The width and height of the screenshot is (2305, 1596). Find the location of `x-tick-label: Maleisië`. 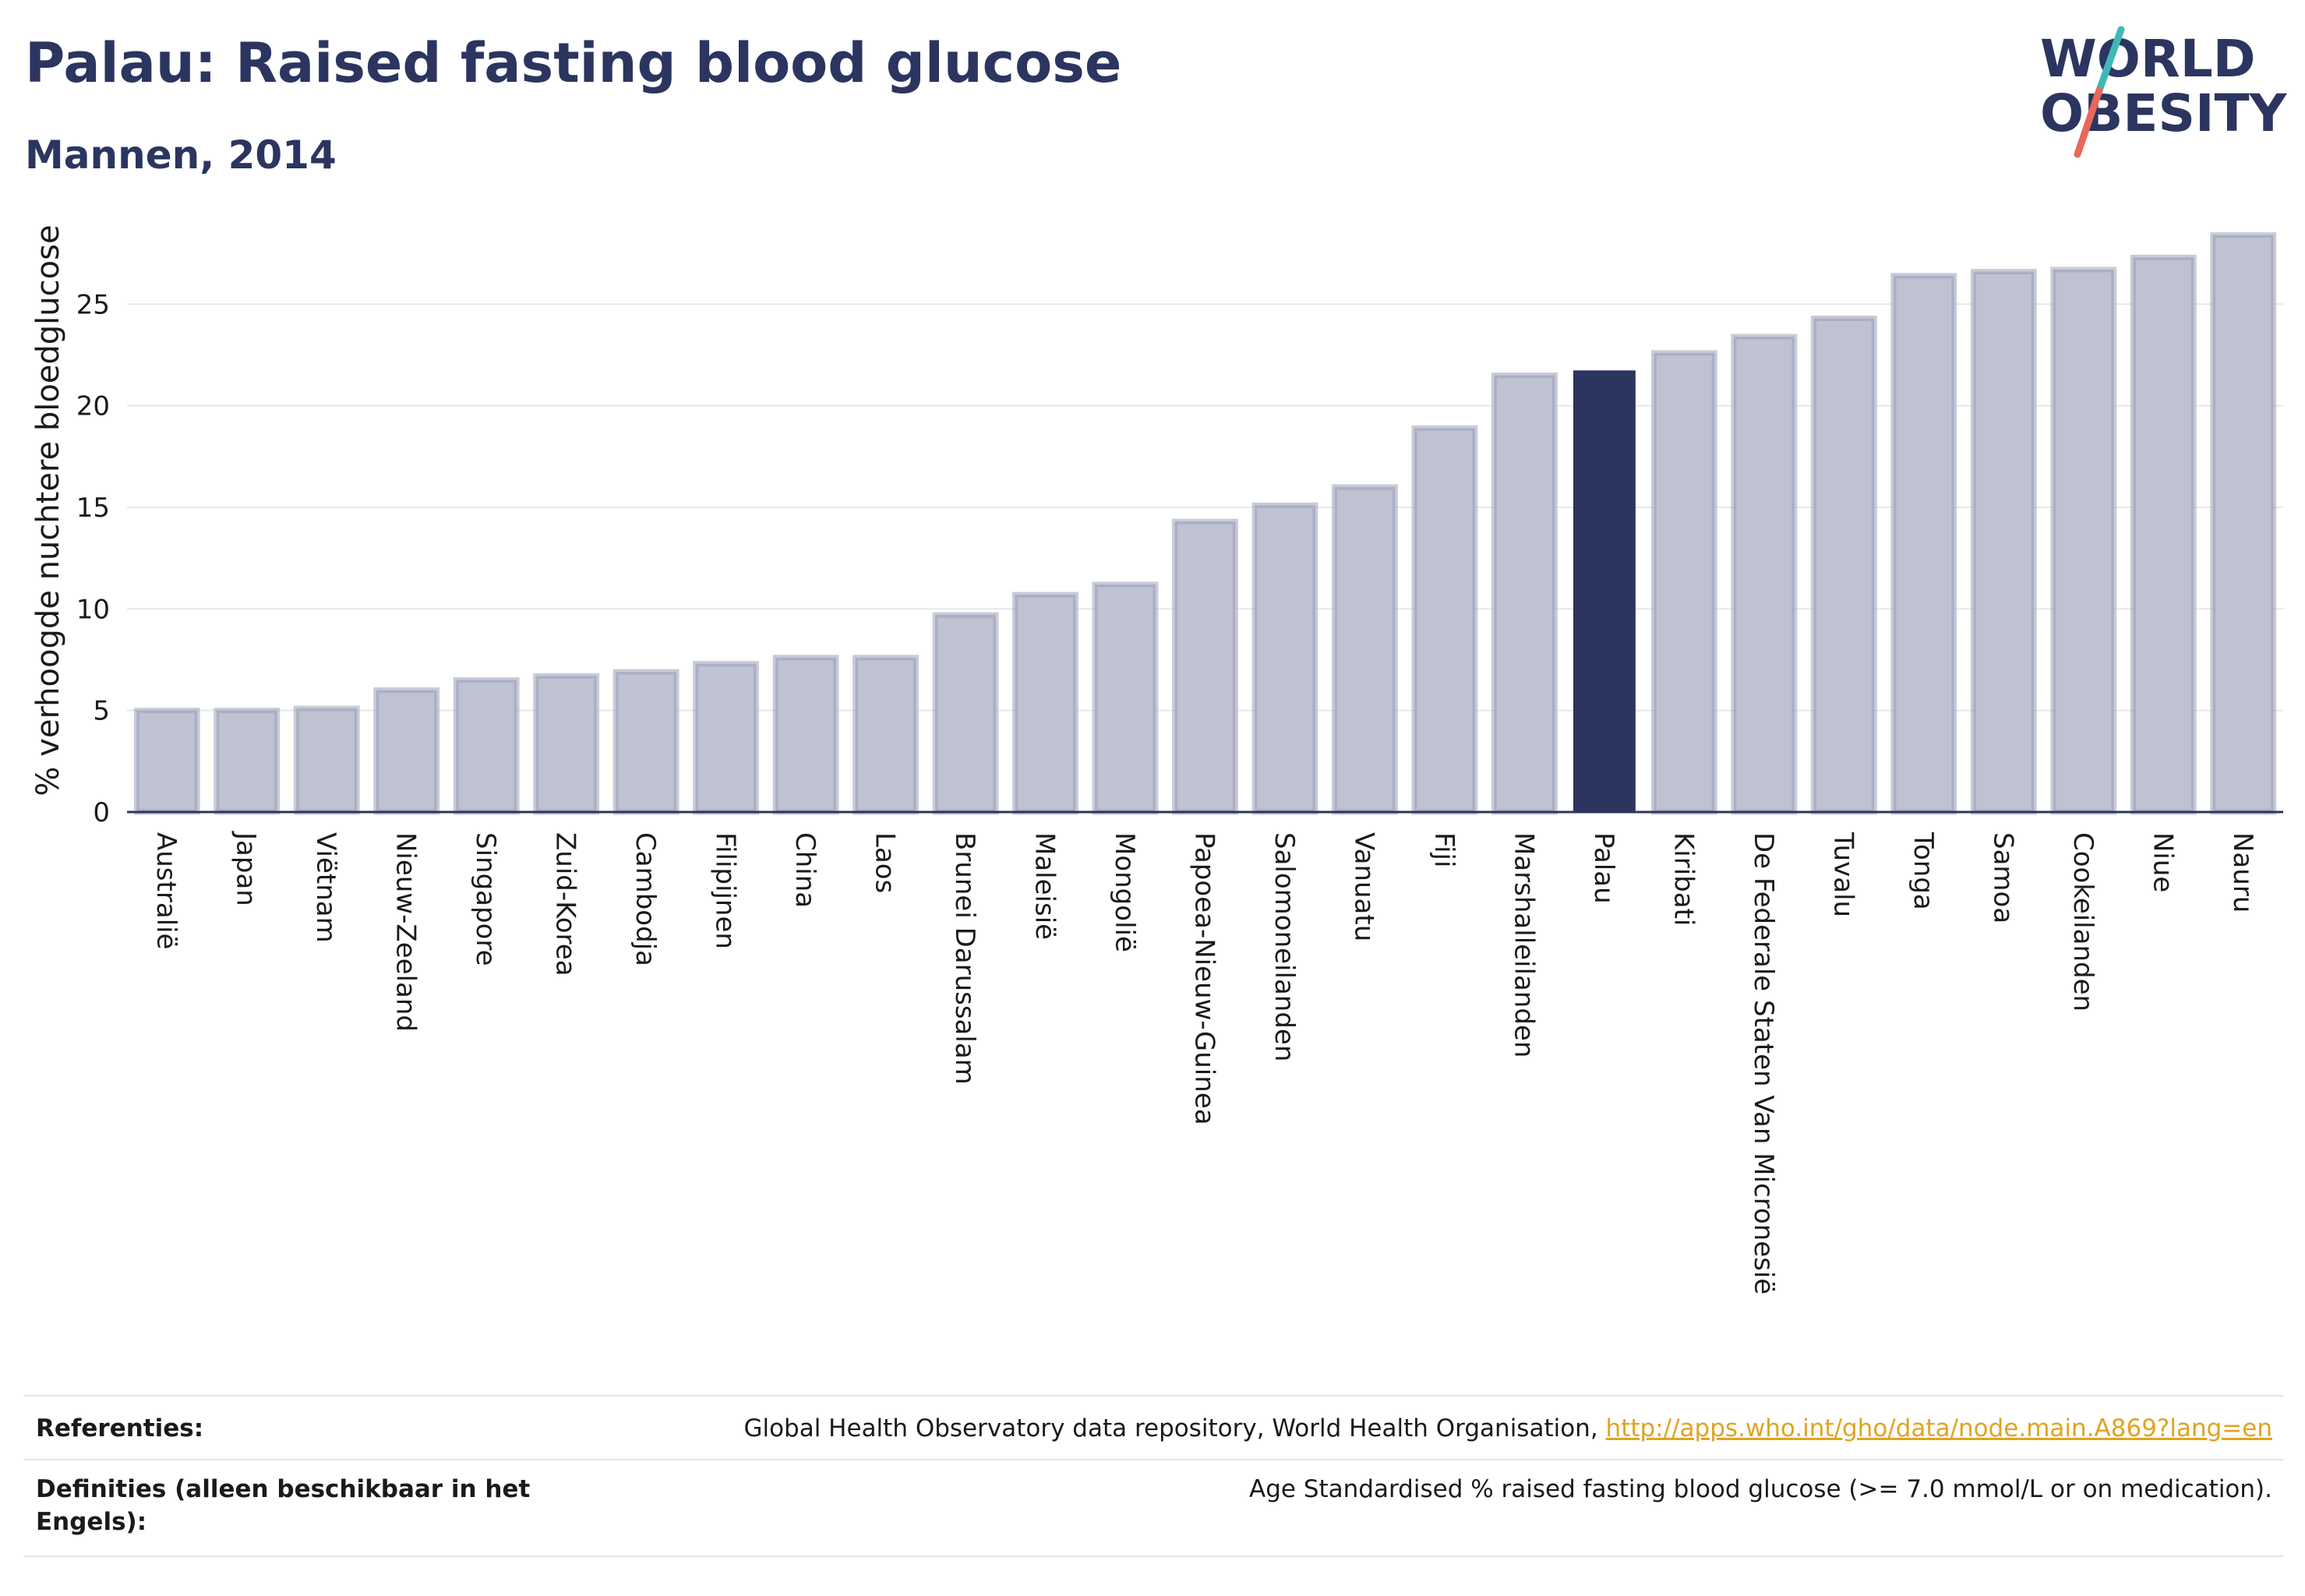

x-tick-label: Maleisië is located at coordinates (1045, 886).